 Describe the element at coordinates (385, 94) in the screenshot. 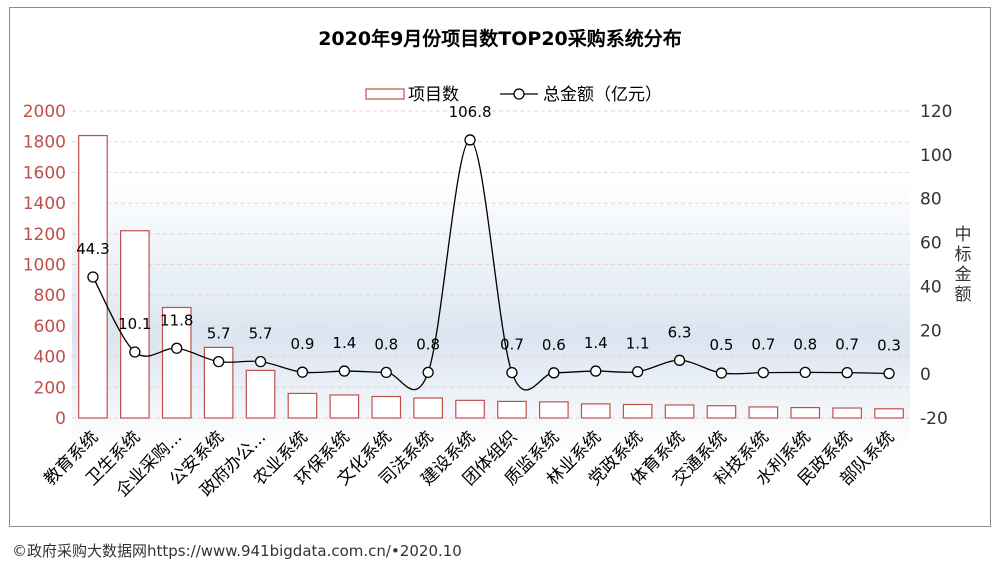

I see `legend-swatch-bar` at that location.